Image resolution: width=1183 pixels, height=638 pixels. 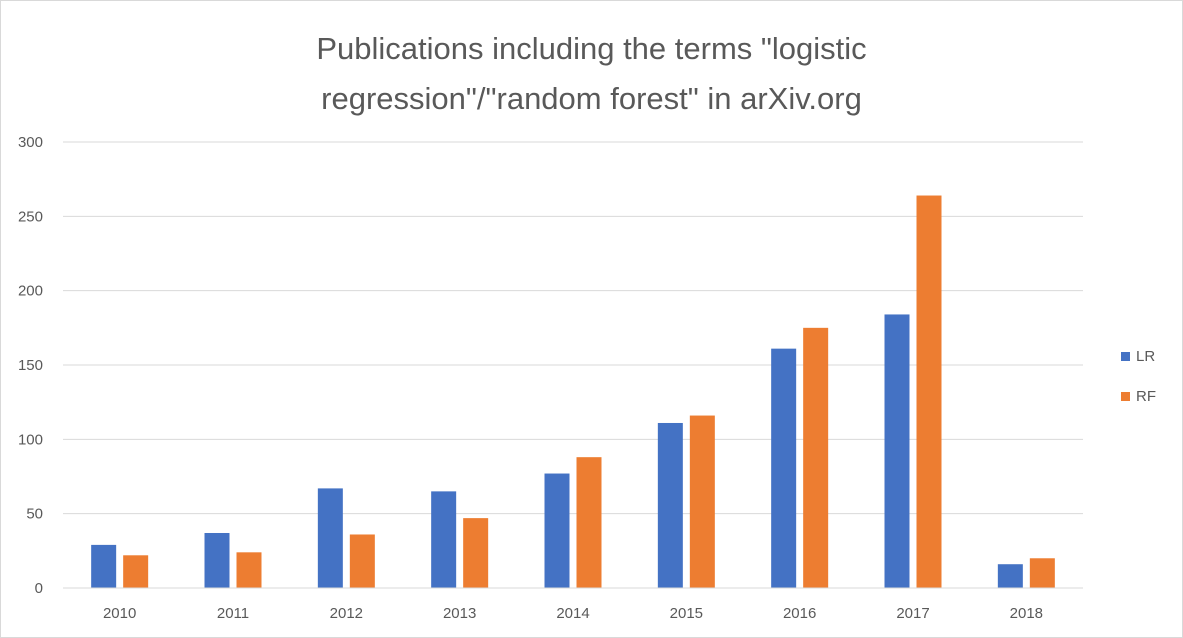 What do you see at coordinates (30, 142) in the screenshot?
I see `y-tick-label: 300` at bounding box center [30, 142].